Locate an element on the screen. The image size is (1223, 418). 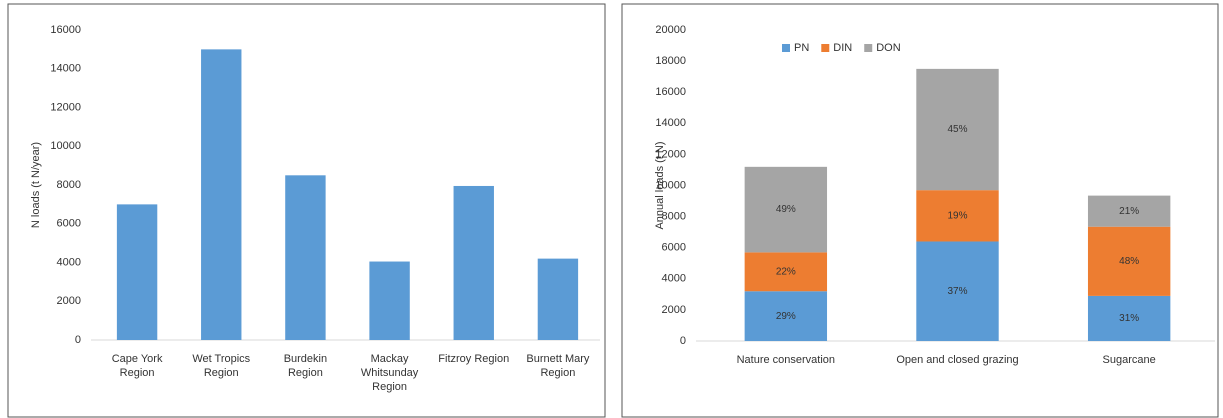
x-tick-label: Fitzroy Region is located at coordinates (474, 359).